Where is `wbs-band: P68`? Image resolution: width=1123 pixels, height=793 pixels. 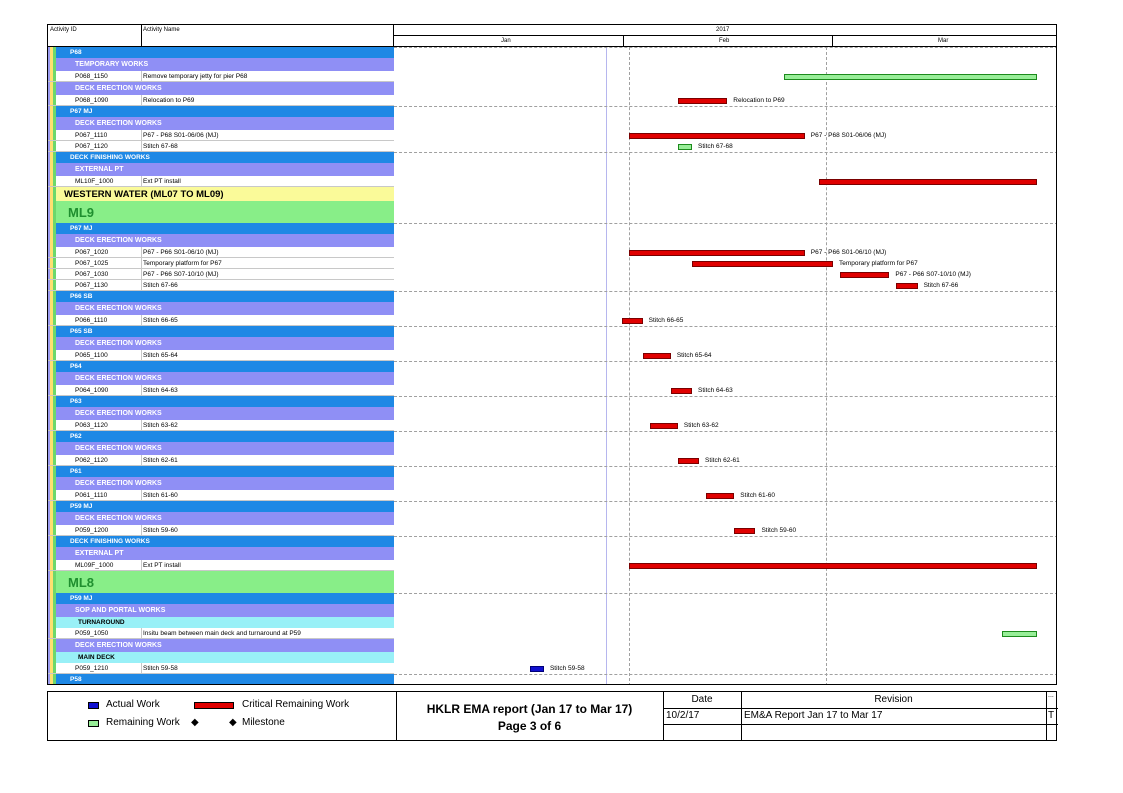 wbs-band: P68 is located at coordinates (221, 52).